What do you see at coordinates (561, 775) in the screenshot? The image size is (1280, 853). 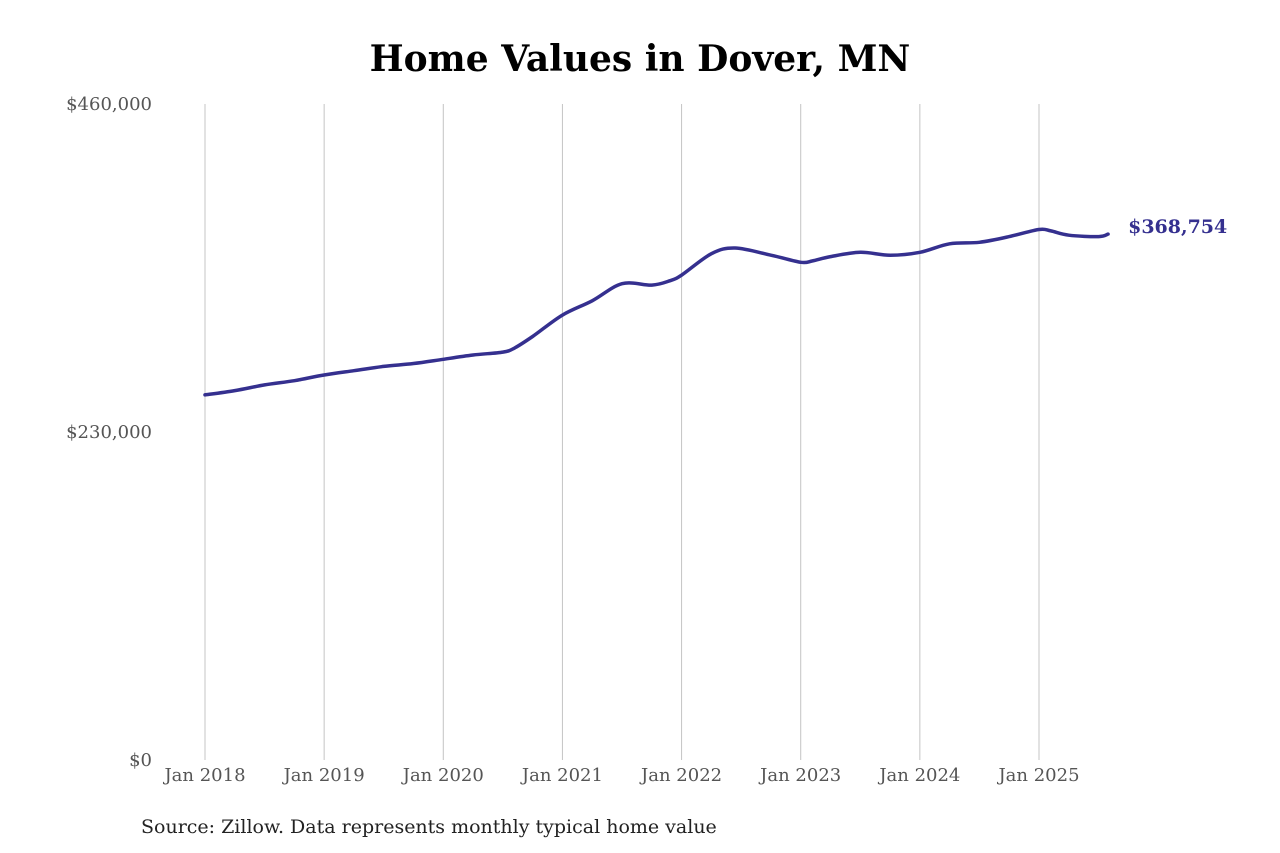 I see `x-tick-label: Jan 2021` at bounding box center [561, 775].